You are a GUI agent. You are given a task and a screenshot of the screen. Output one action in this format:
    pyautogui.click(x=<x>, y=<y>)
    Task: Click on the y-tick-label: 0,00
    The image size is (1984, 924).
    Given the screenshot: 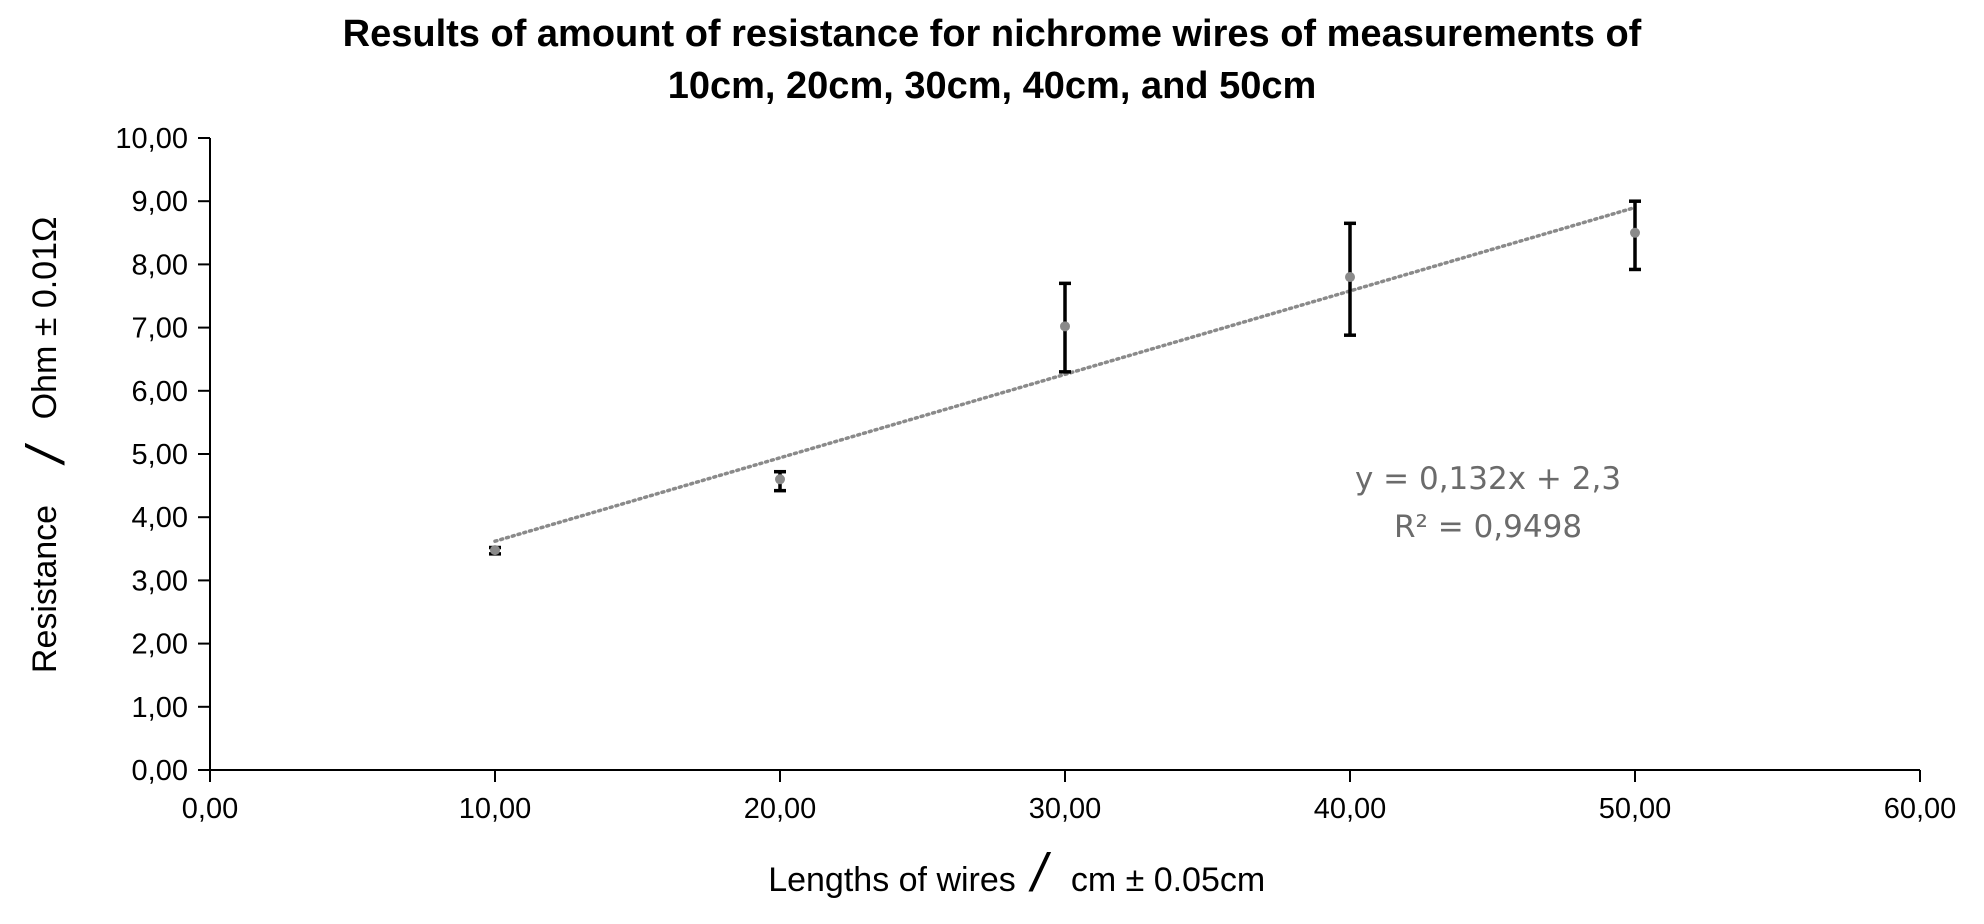 What is the action you would take?
    pyautogui.click(x=160, y=771)
    